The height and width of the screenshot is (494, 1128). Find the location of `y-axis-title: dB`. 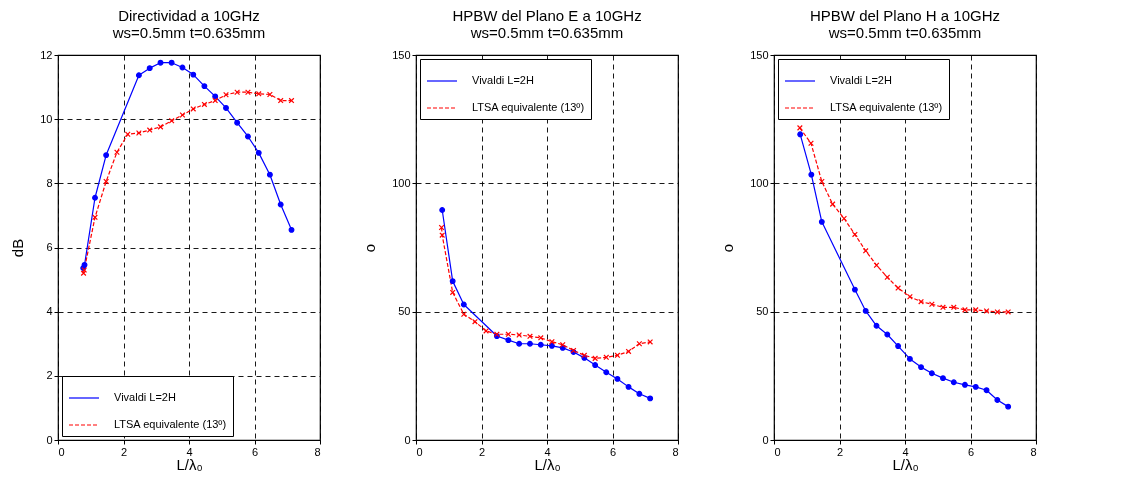

y-axis-title: dB is located at coordinates (18, 248).